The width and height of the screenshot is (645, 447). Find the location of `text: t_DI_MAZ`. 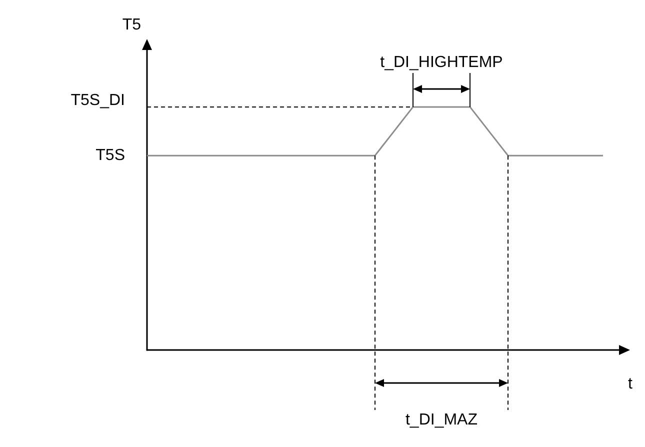

text: t_DI_MAZ is located at coordinates (441, 419).